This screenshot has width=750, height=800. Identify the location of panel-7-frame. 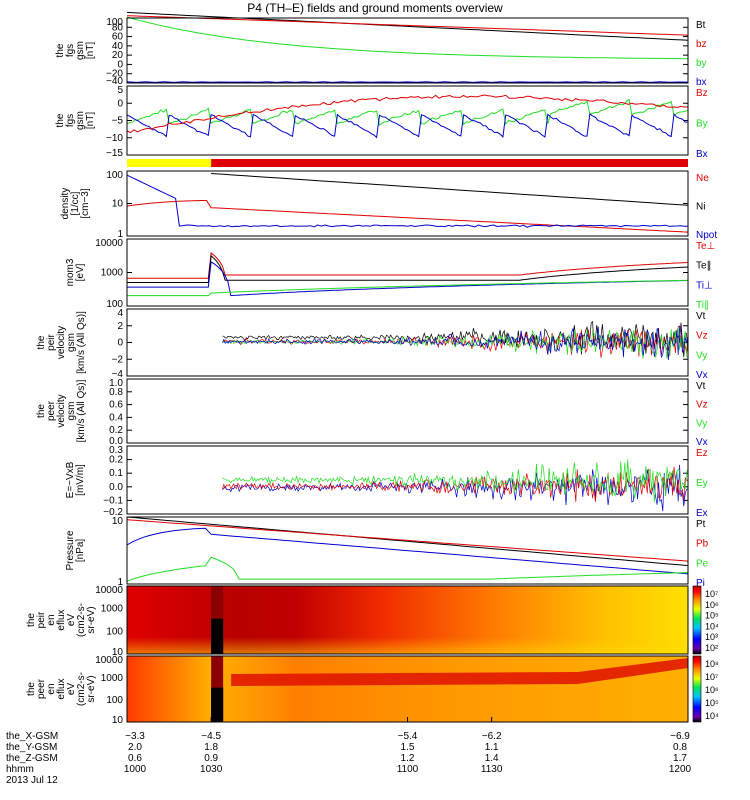
(407, 480).